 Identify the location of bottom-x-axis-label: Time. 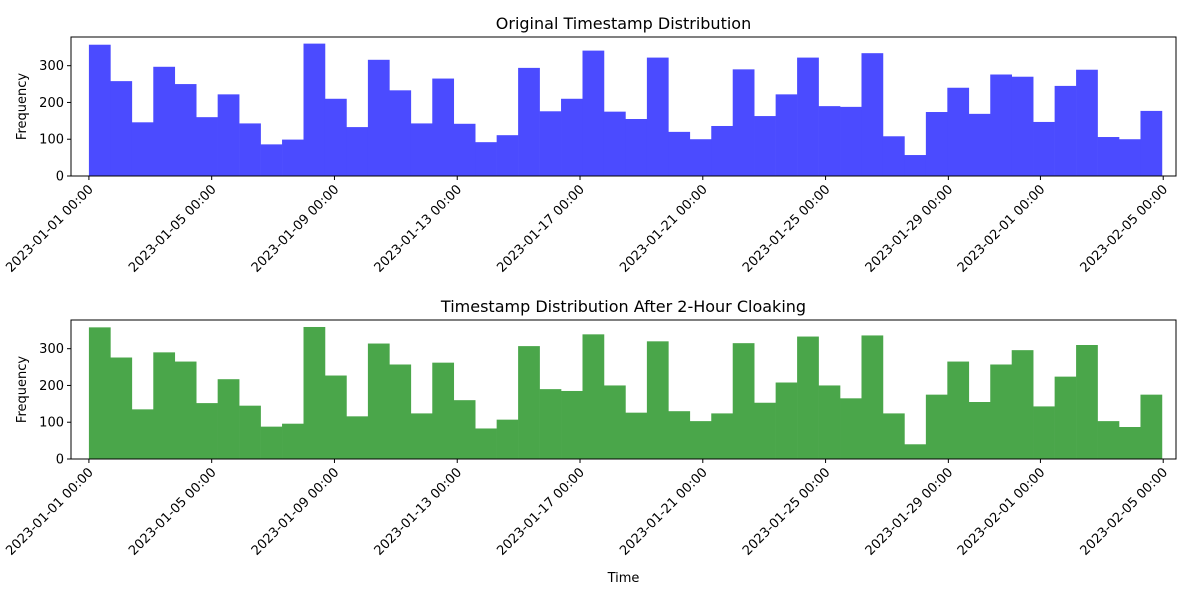
(623, 578).